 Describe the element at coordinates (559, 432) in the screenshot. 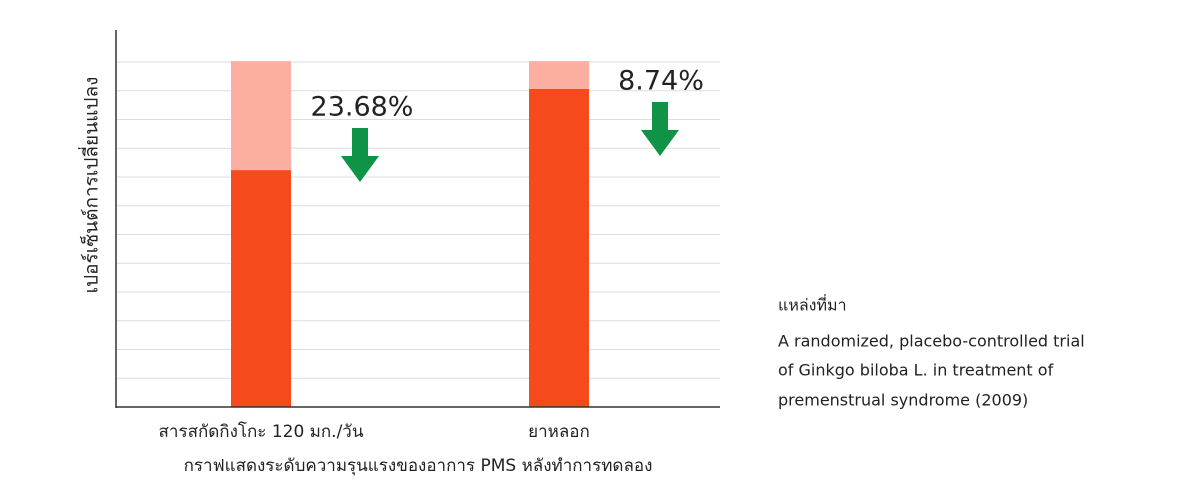

I see `x-tick-label: ยาหลอก` at that location.